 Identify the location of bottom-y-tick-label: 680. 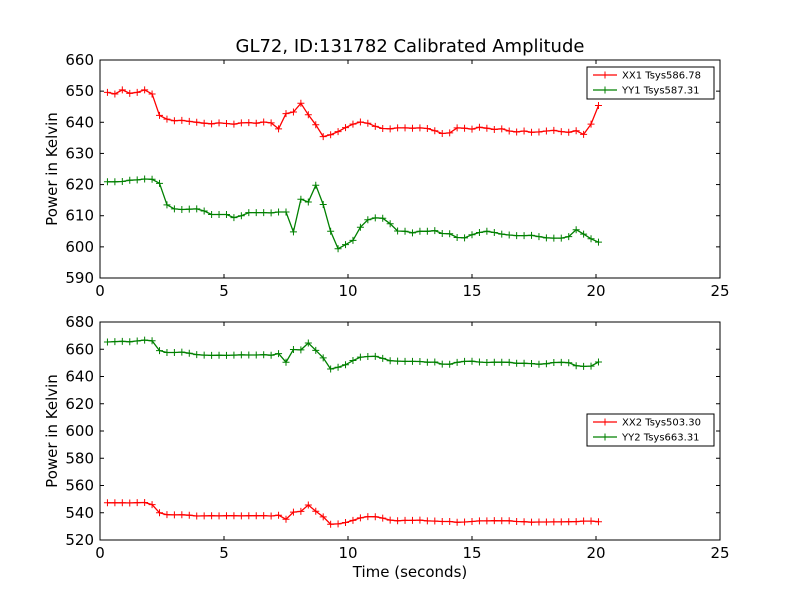
(79, 322).